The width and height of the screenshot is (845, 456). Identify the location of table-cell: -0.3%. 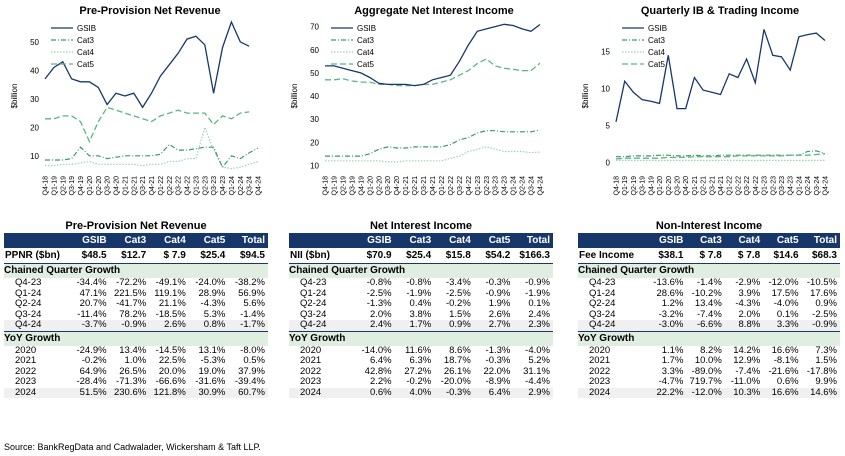
(498, 360).